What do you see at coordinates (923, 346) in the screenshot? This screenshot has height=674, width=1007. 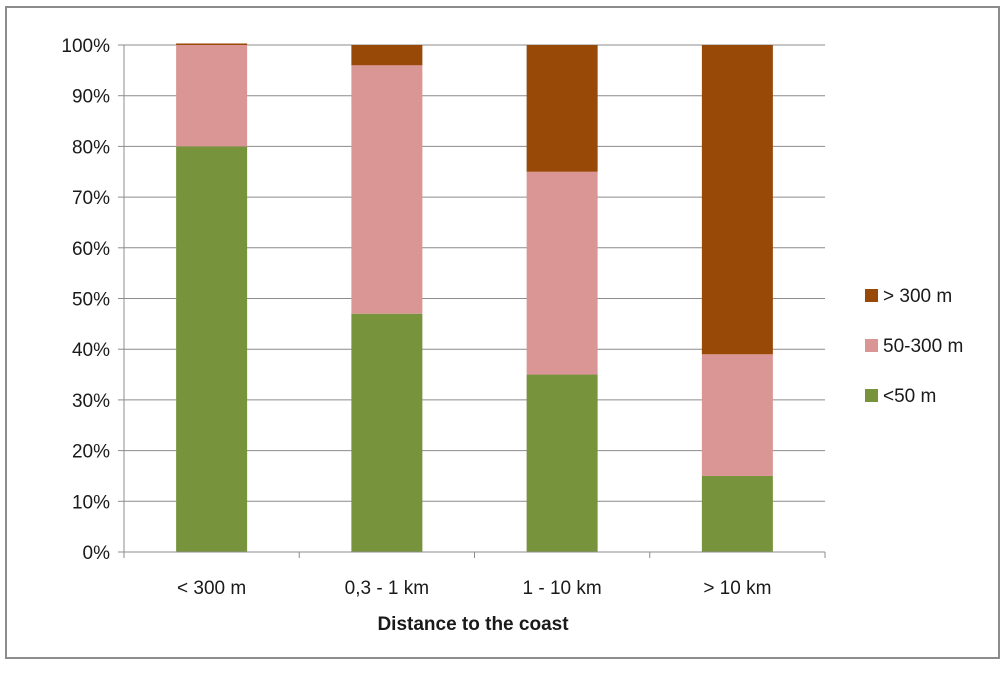 I see `legend-label: 50-300 m` at bounding box center [923, 346].